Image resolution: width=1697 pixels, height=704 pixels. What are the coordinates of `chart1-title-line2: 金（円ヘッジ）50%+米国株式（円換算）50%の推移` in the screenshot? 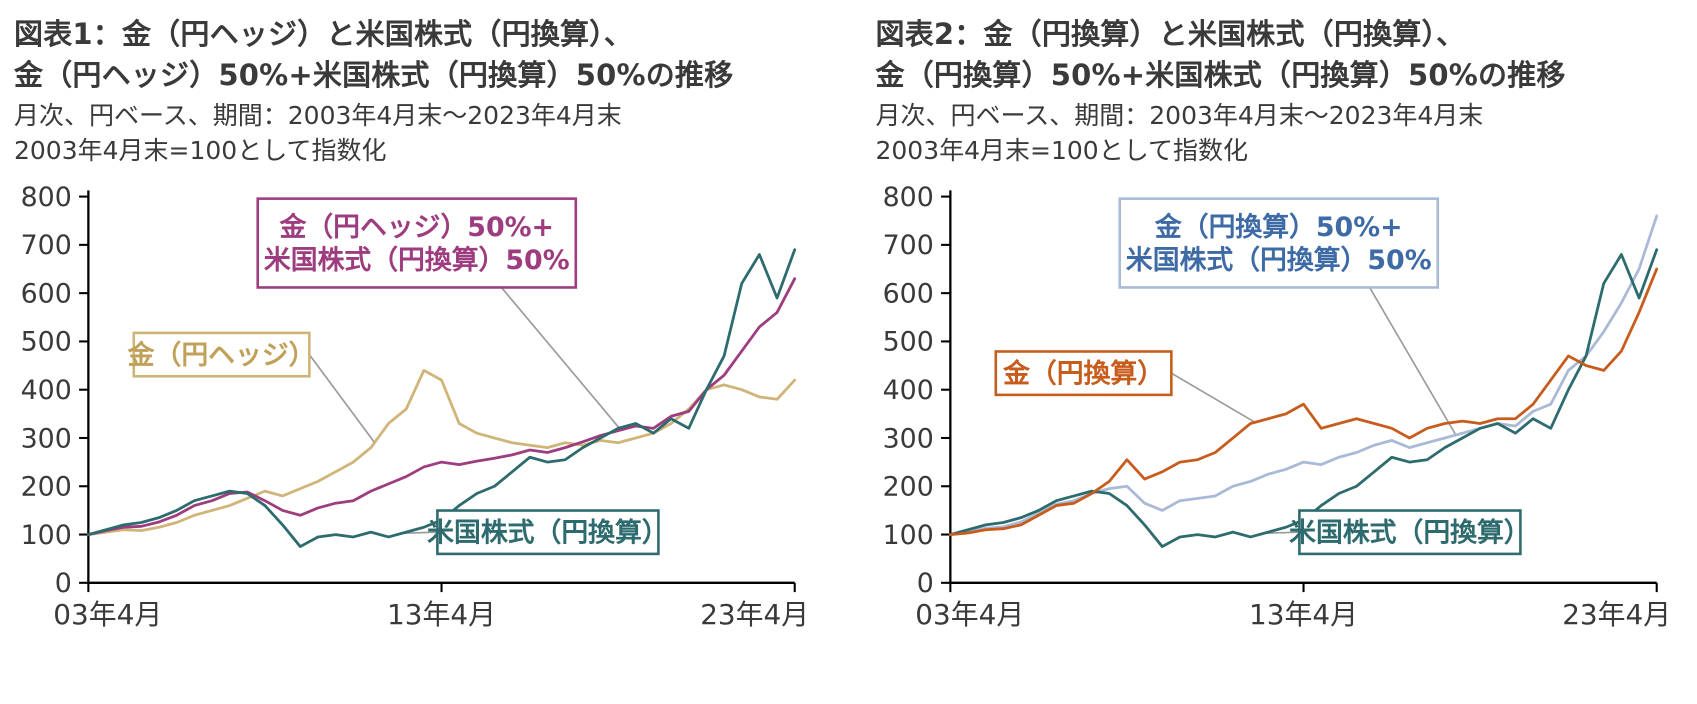 It's located at (374, 75).